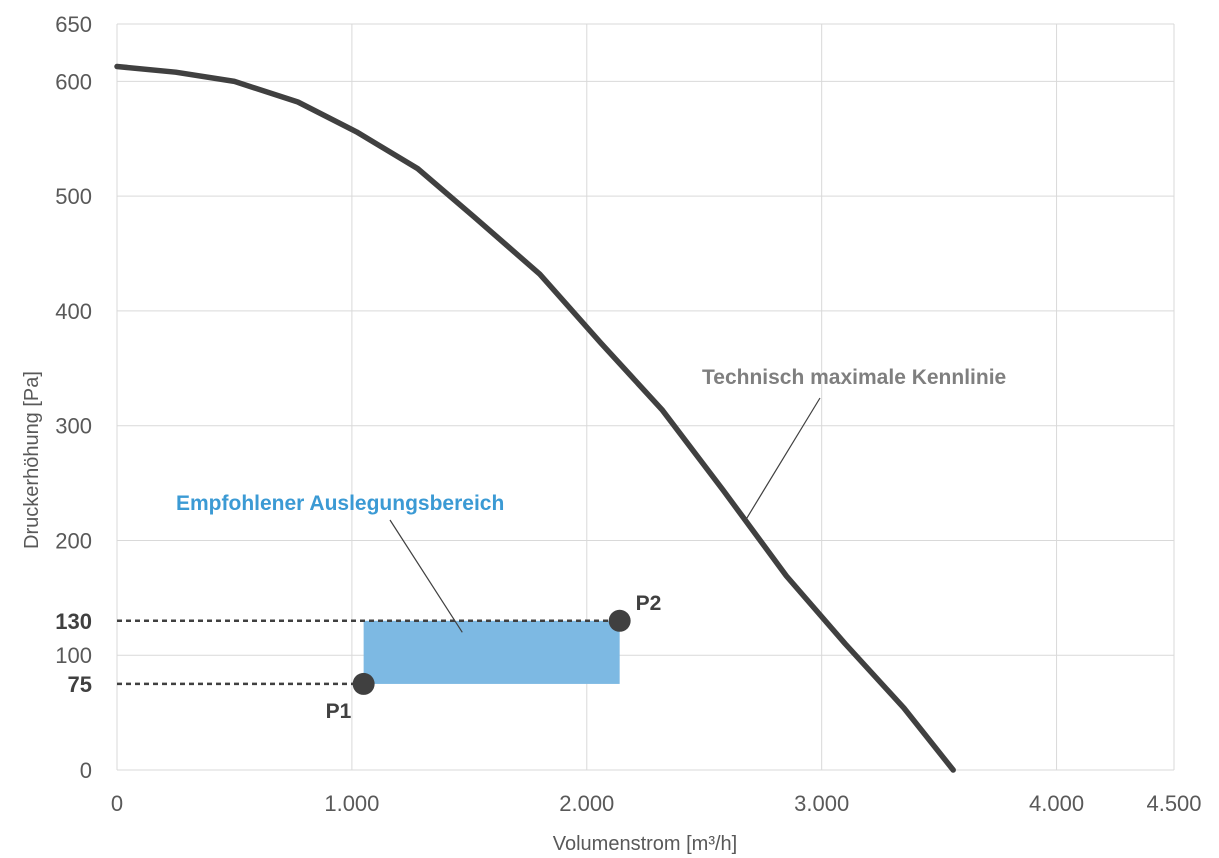 The width and height of the screenshot is (1219, 858). I want to click on y-tick-label: 100, so click(73, 655).